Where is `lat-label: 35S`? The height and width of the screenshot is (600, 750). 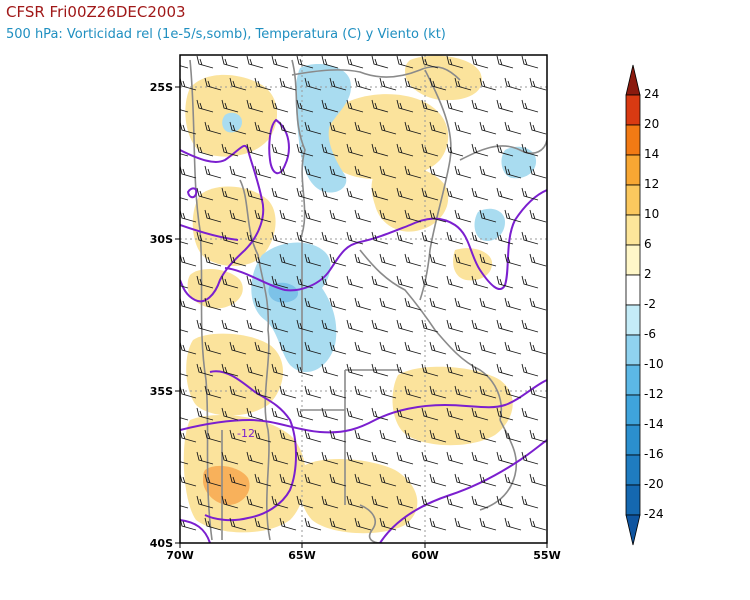
lat-label: 35S is located at coordinates (161, 391).